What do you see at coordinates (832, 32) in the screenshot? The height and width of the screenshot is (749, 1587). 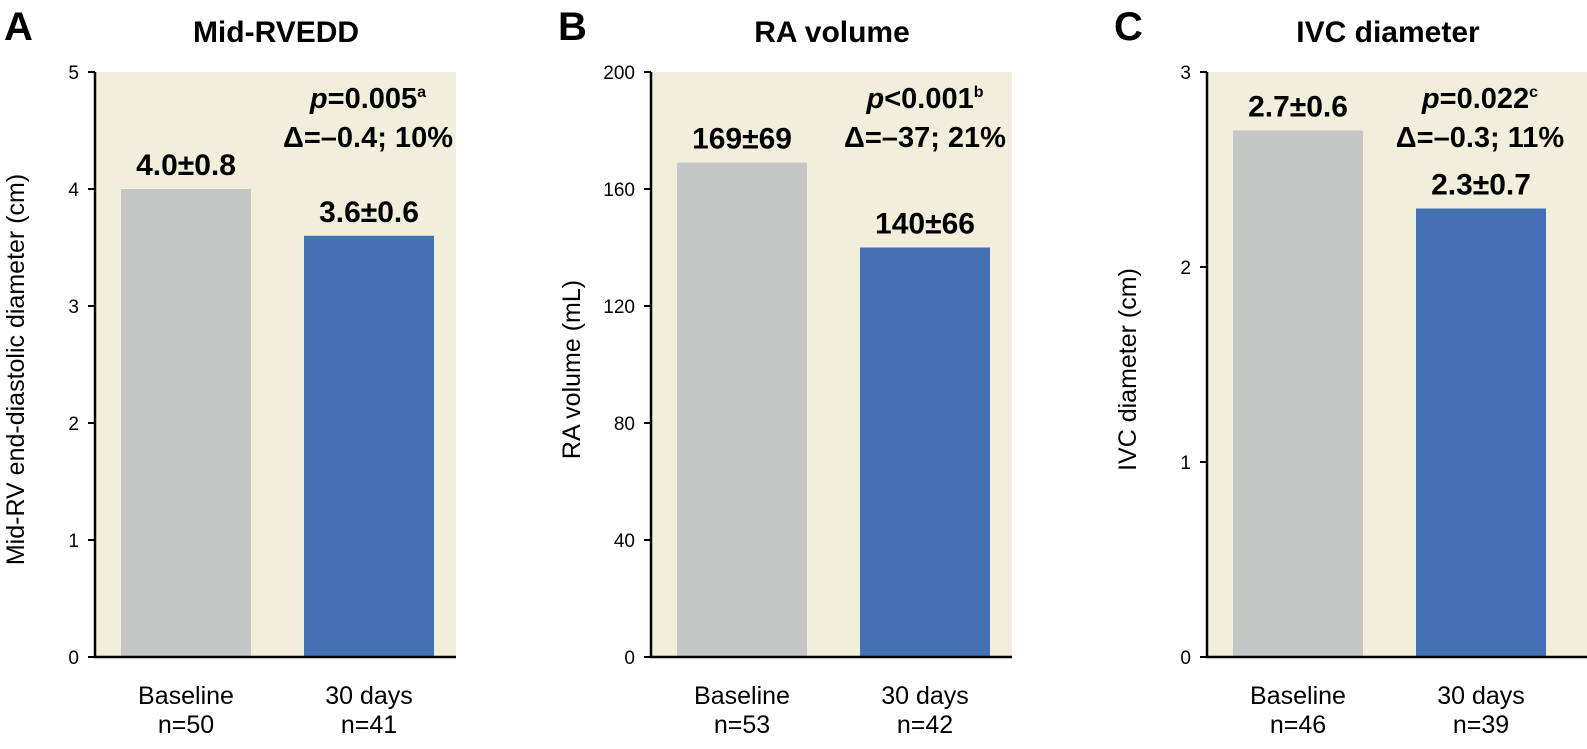 I see `panel-title: RA volume` at bounding box center [832, 32].